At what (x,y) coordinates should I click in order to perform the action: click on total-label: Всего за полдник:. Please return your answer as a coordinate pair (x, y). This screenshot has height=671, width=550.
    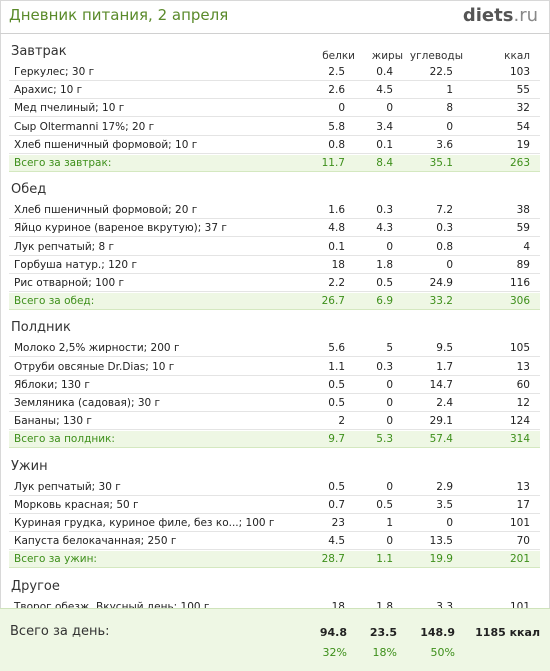
    Looking at the image, I should click on (64, 439).